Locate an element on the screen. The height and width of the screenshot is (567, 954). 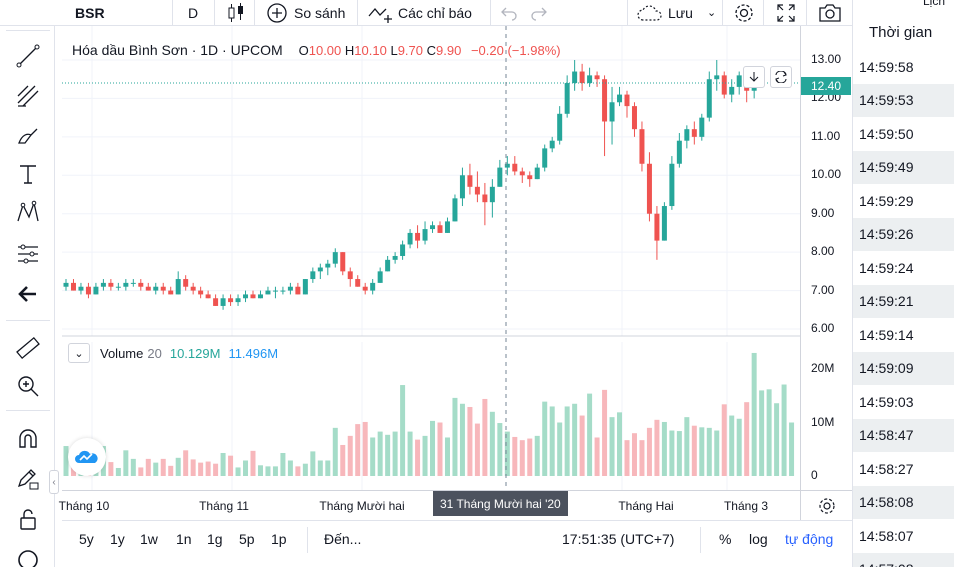
price-tick-label: 6.00 is located at coordinates (823, 328).